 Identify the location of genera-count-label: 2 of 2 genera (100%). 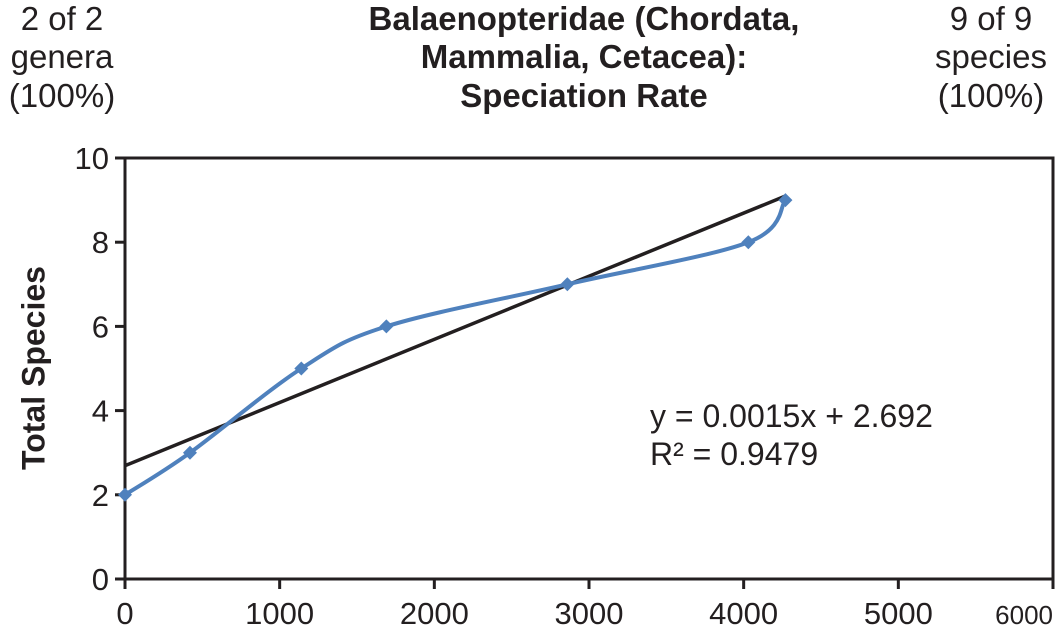
(62, 57).